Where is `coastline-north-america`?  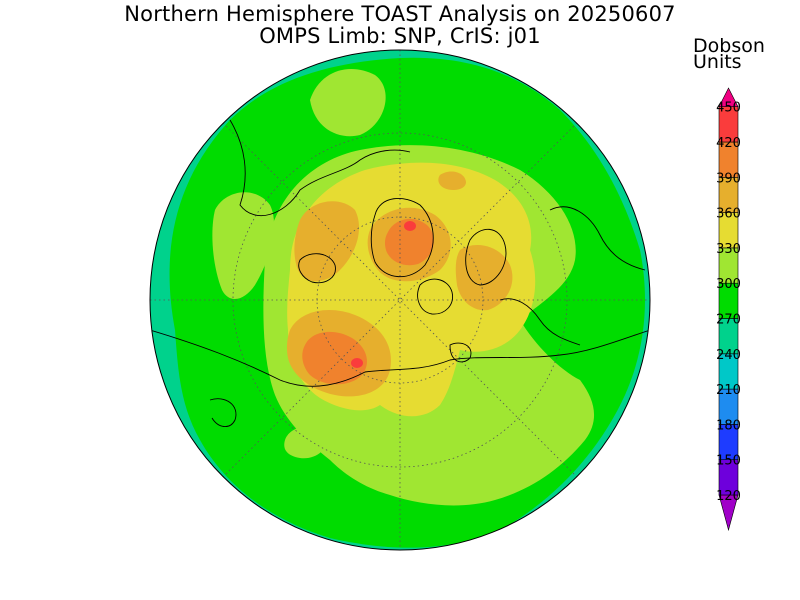
coastline-north-america is located at coordinates (320, 168).